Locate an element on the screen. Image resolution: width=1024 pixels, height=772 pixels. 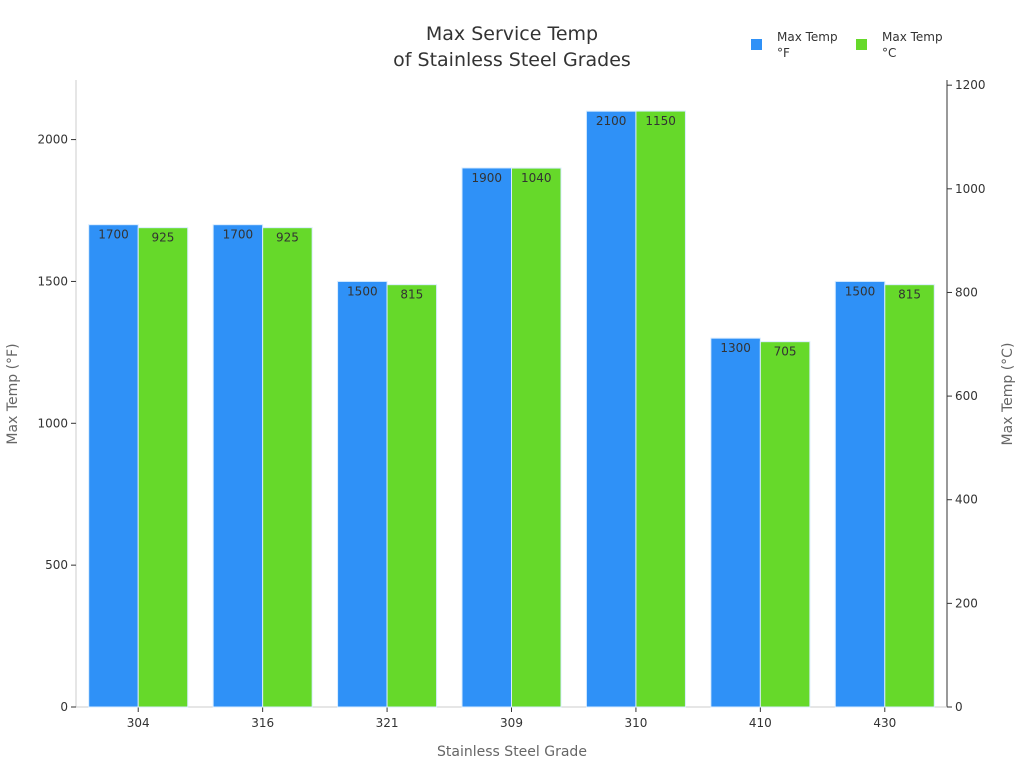
y2-axis-label: Max Temp (°C) is located at coordinates (1008, 394).